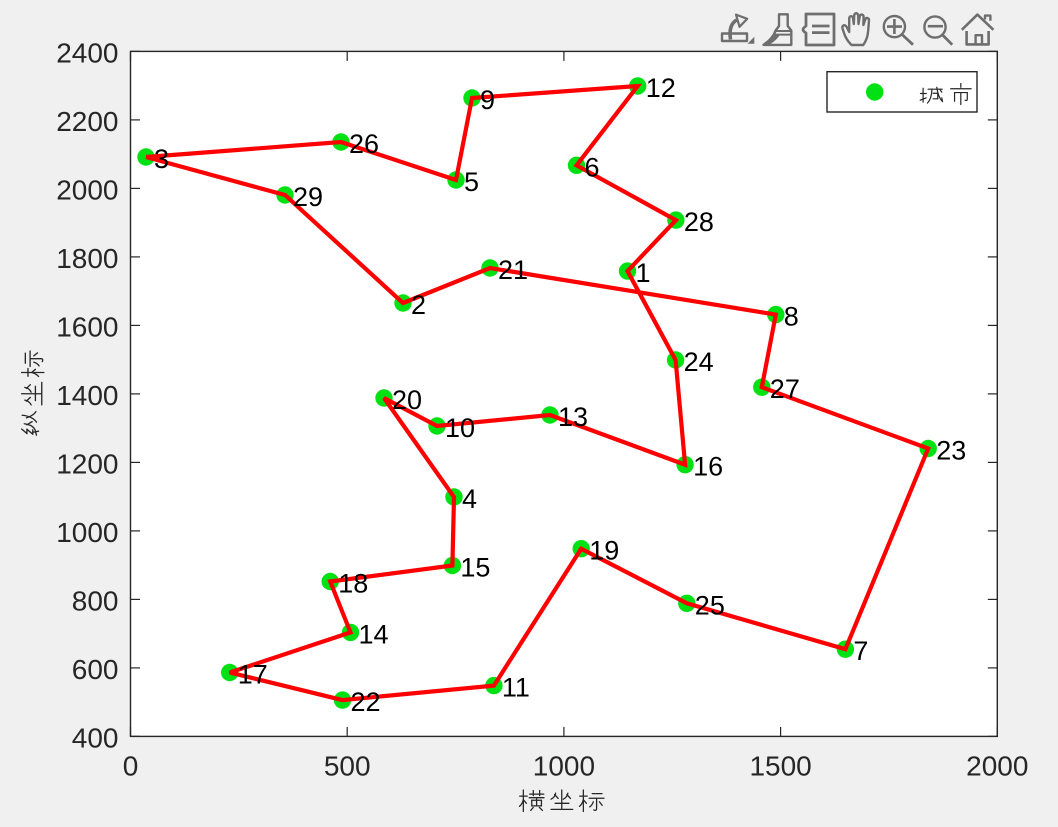 The width and height of the screenshot is (1058, 827). Describe the element at coordinates (87, 53) in the screenshot. I see `svg-text: 2400` at that location.